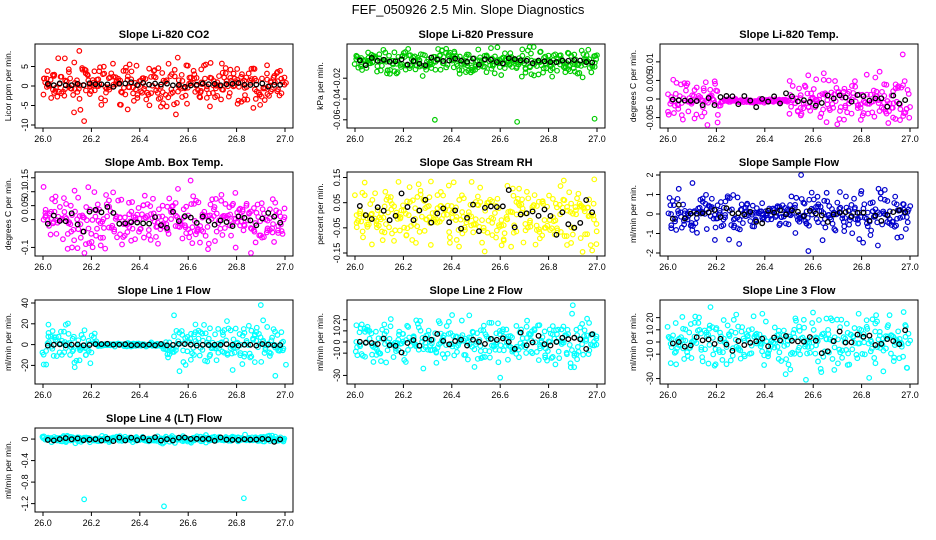 Image resolution: width=936 pixels, height=540 pixels. Describe the element at coordinates (364, 182) in the screenshot. I see `data-point-outlier` at that location.